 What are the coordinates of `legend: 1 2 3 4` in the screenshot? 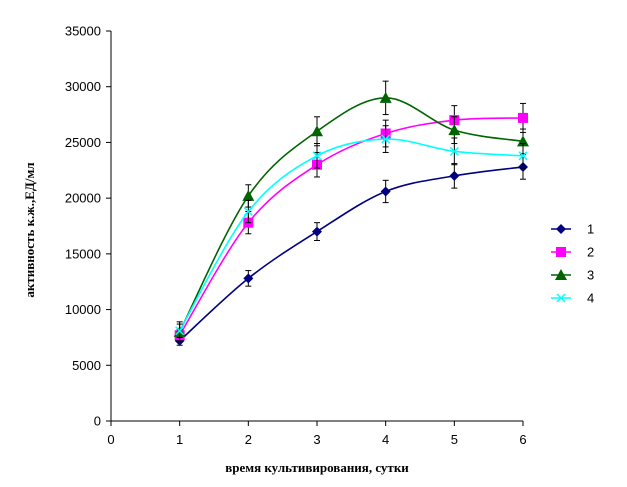 It's located at (572, 264).